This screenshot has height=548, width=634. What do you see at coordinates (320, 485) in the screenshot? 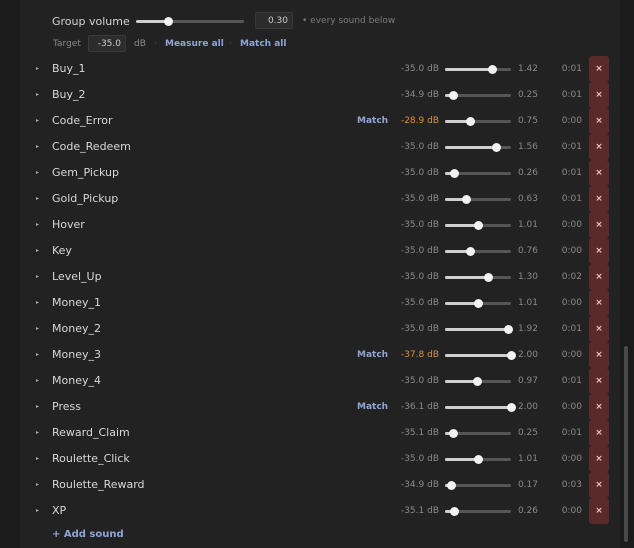
I see `sound-row: ▸ Roulette_Reward -34.9 dB 0.17 0:03 ×` at bounding box center [320, 485].